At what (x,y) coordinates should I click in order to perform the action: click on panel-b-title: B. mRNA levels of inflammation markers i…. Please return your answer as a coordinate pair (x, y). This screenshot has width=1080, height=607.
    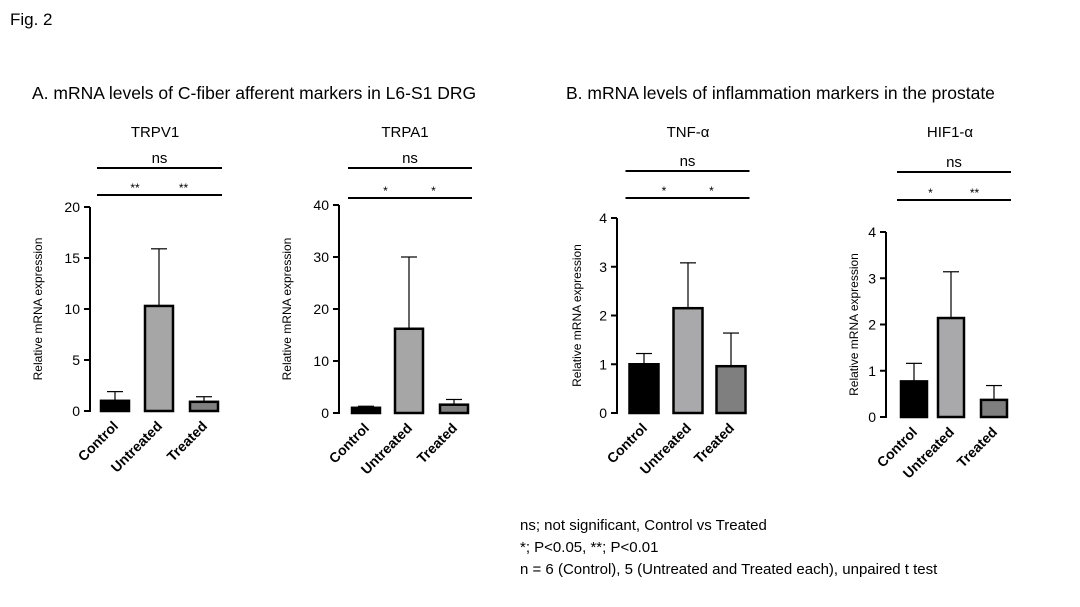
    Looking at the image, I should click on (780, 93).